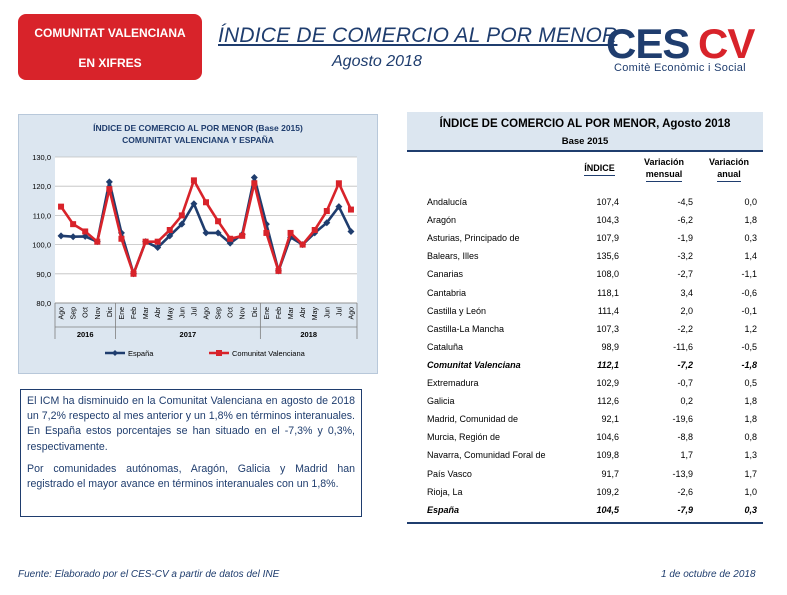  Describe the element at coordinates (43, 274) in the screenshot. I see `y-tick-label: 90,0` at that location.